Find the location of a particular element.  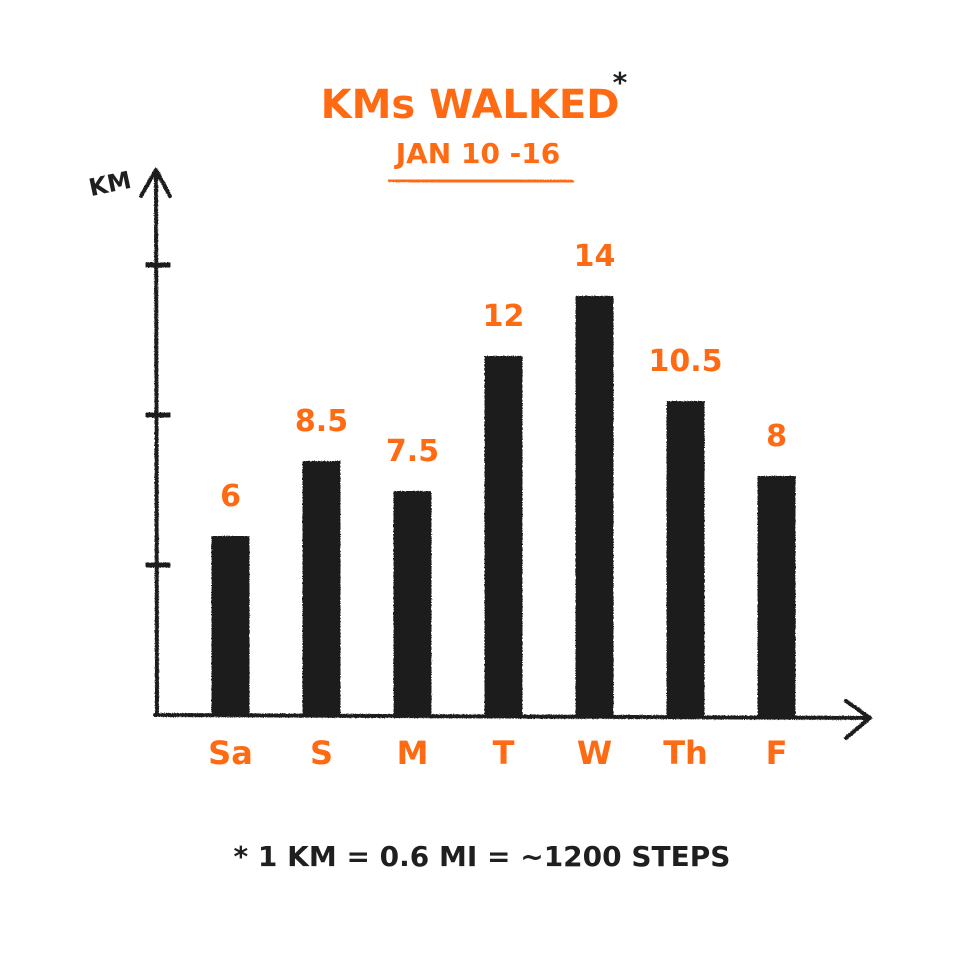

category-labels: Sa S M T W Th F is located at coordinates (497, 753).